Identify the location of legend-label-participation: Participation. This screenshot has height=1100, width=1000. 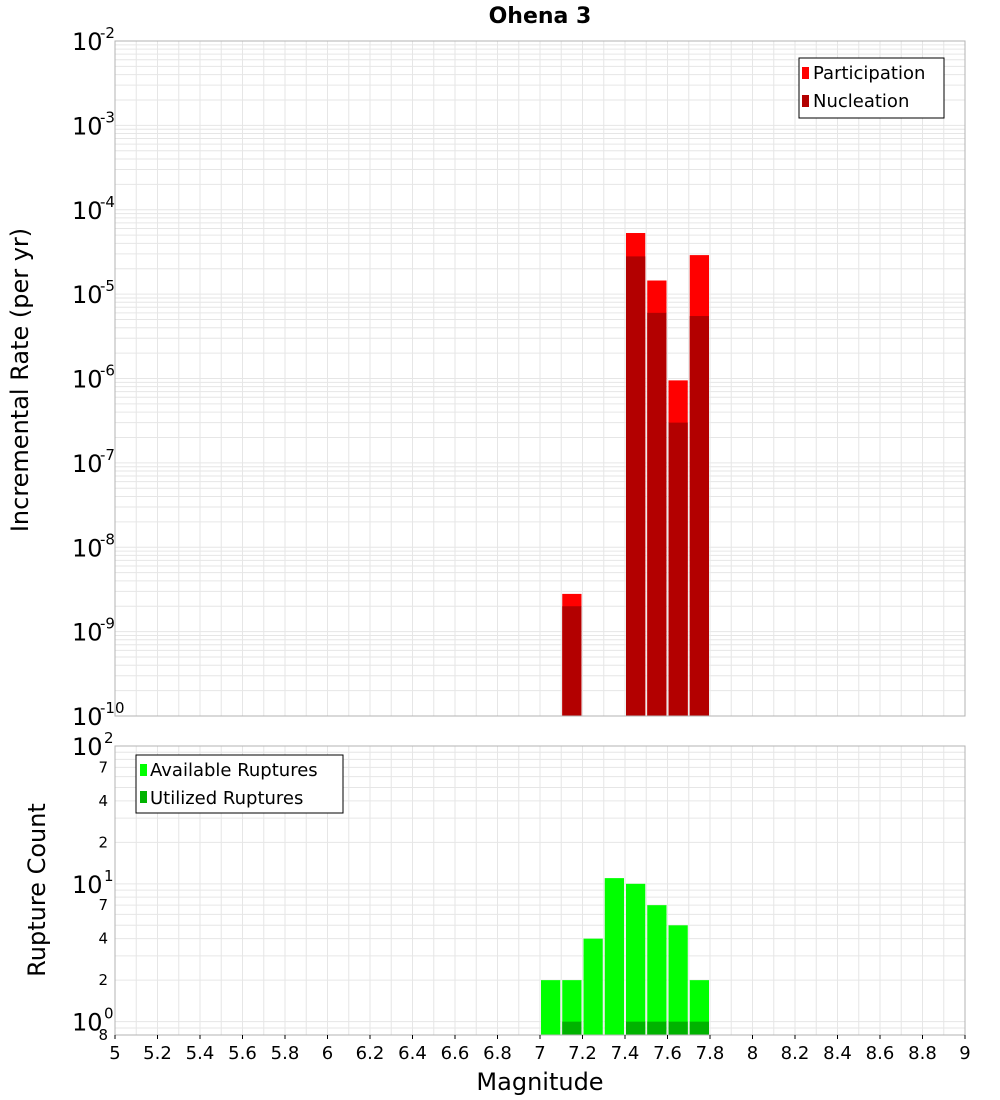
(869, 73).